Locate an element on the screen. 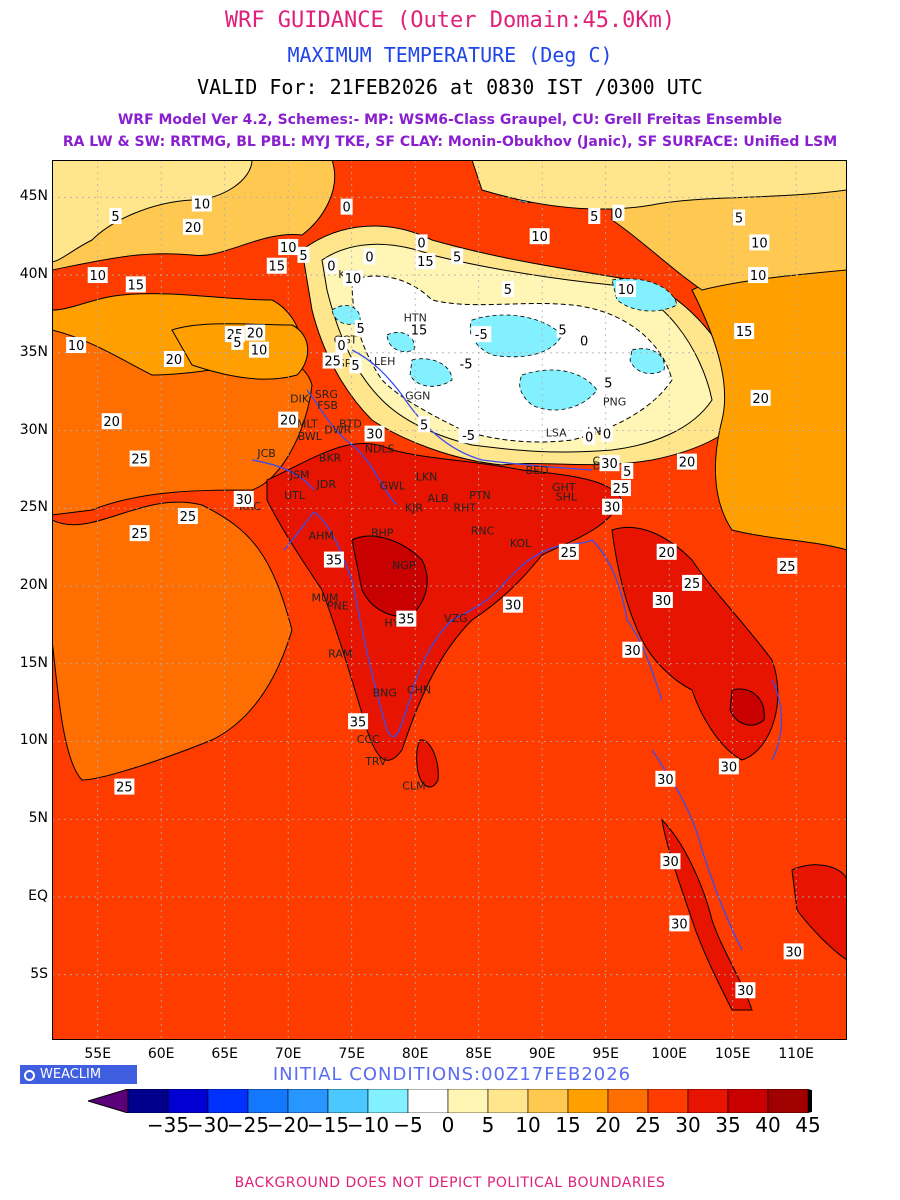 This screenshot has height=1200, width=900. contour-label: 35 is located at coordinates (333, 560).